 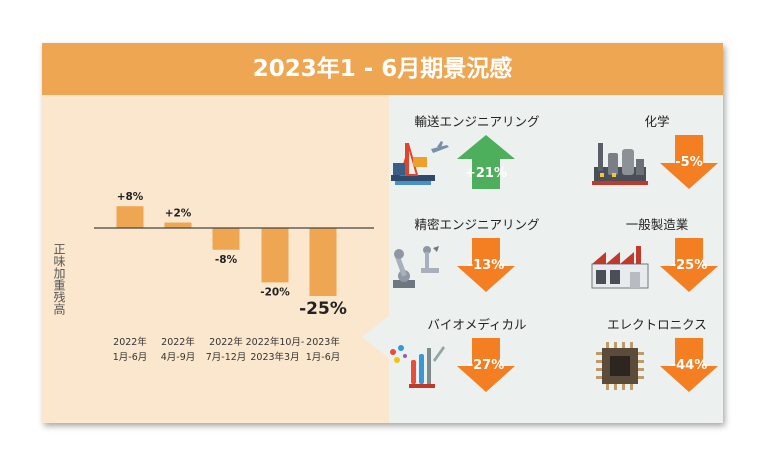 What do you see at coordinates (477, 324) in the screenshot?
I see `industry-name: バイオメディカル` at bounding box center [477, 324].